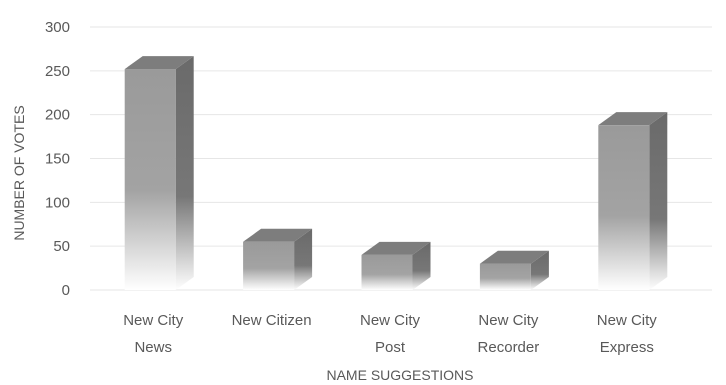 The width and height of the screenshot is (726, 385). I want to click on y-tick-label: 100, so click(57, 202).